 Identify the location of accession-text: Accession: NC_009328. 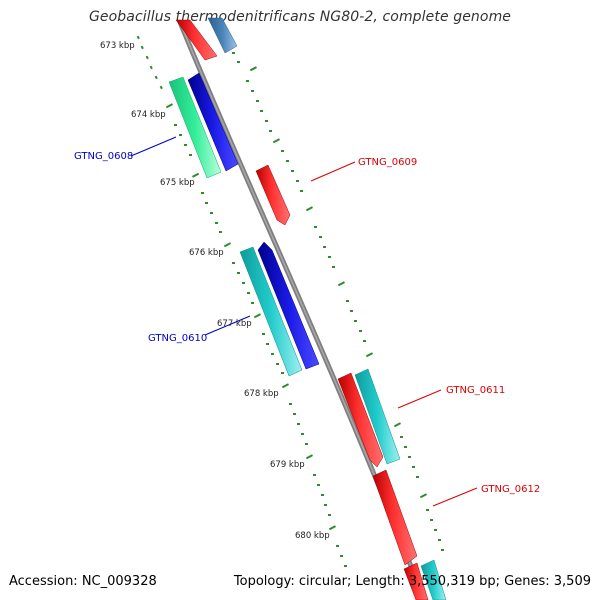
(83, 581).